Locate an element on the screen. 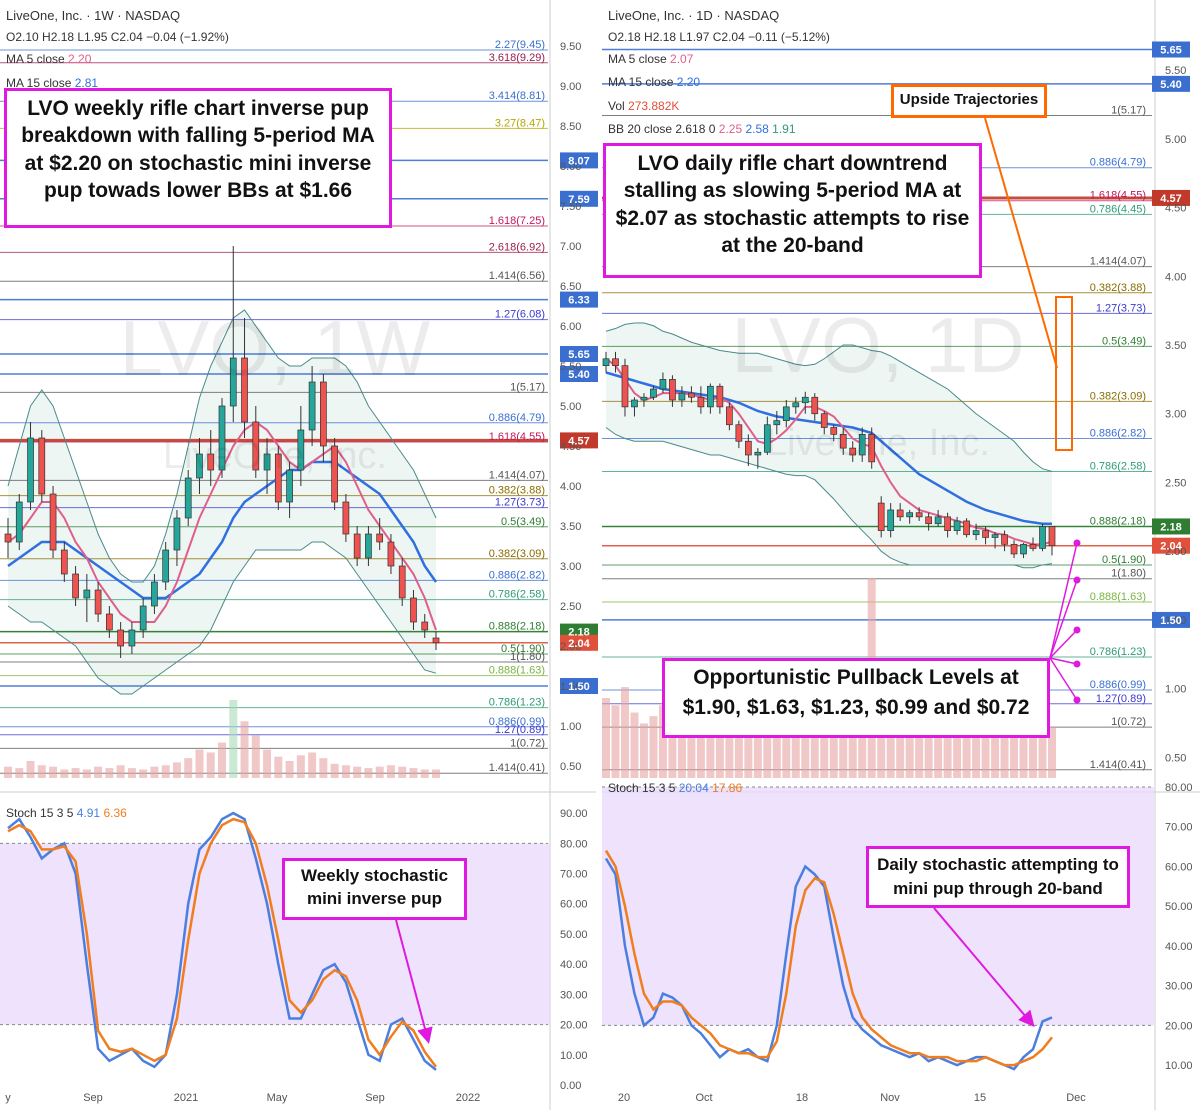 This screenshot has height=1110, width=1200. stoch-axis-tick: 50.00 is located at coordinates (1179, 907).